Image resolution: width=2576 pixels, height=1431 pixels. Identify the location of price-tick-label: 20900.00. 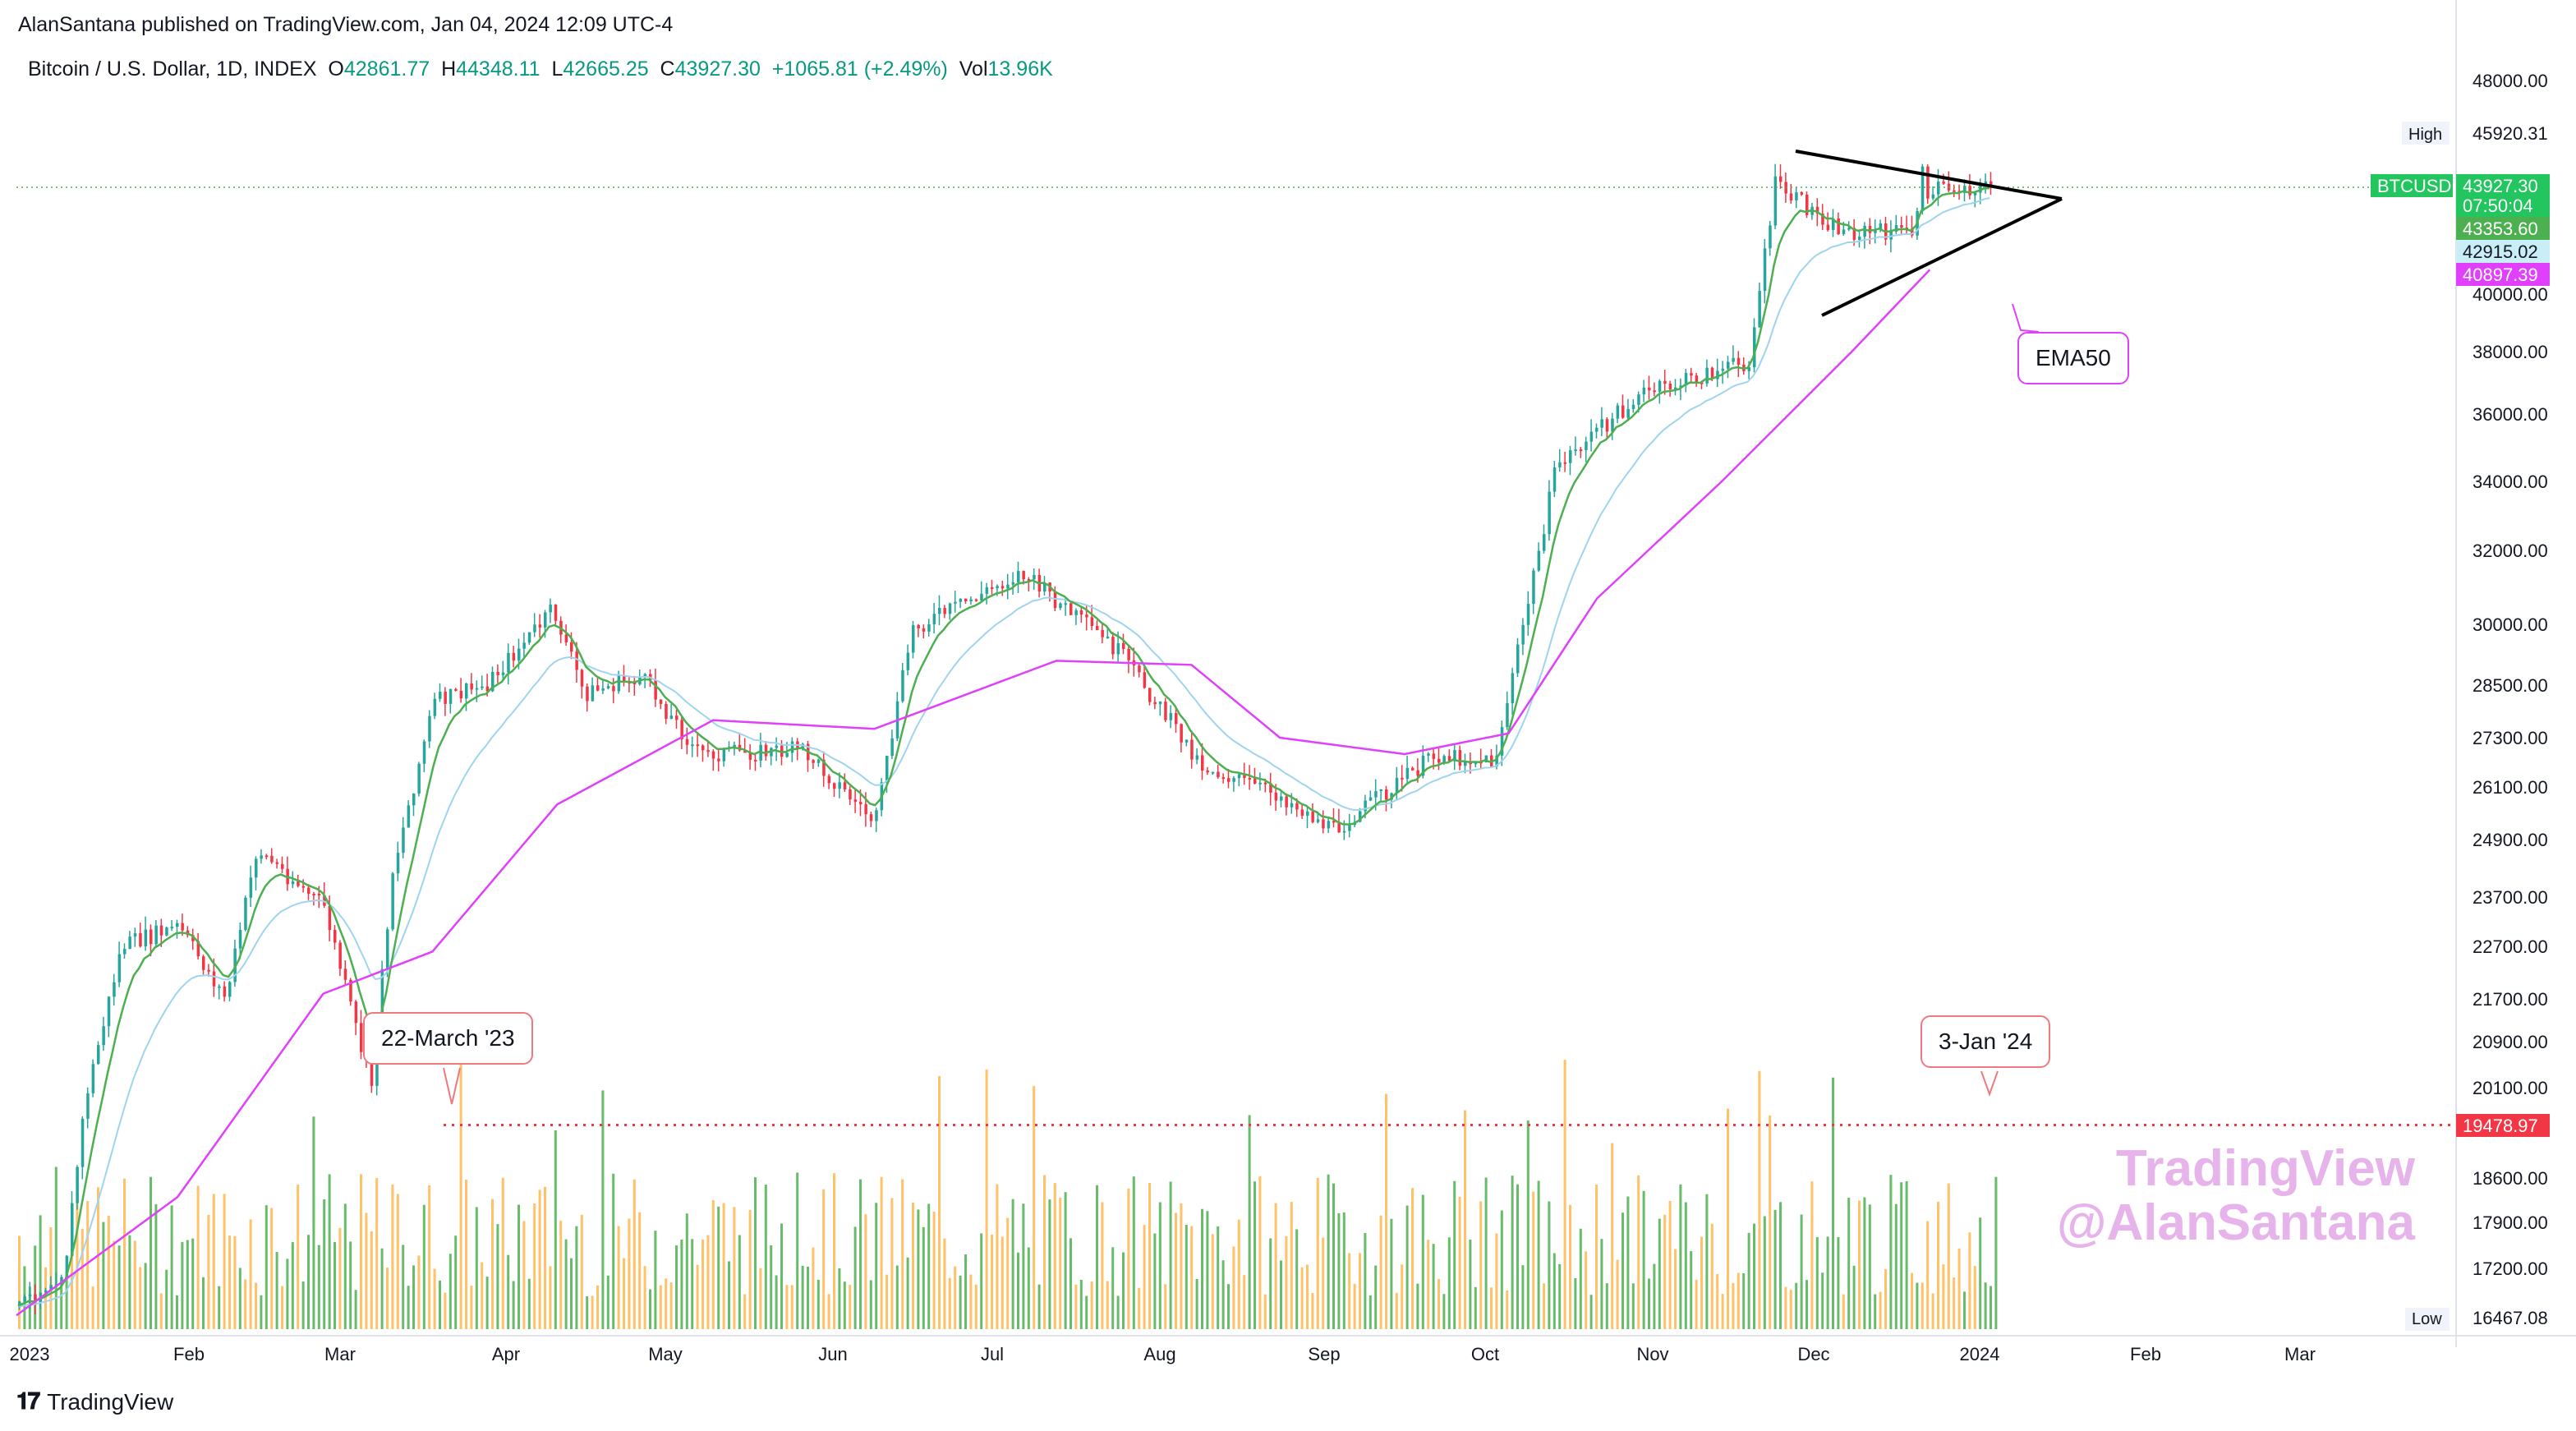
(2510, 1042).